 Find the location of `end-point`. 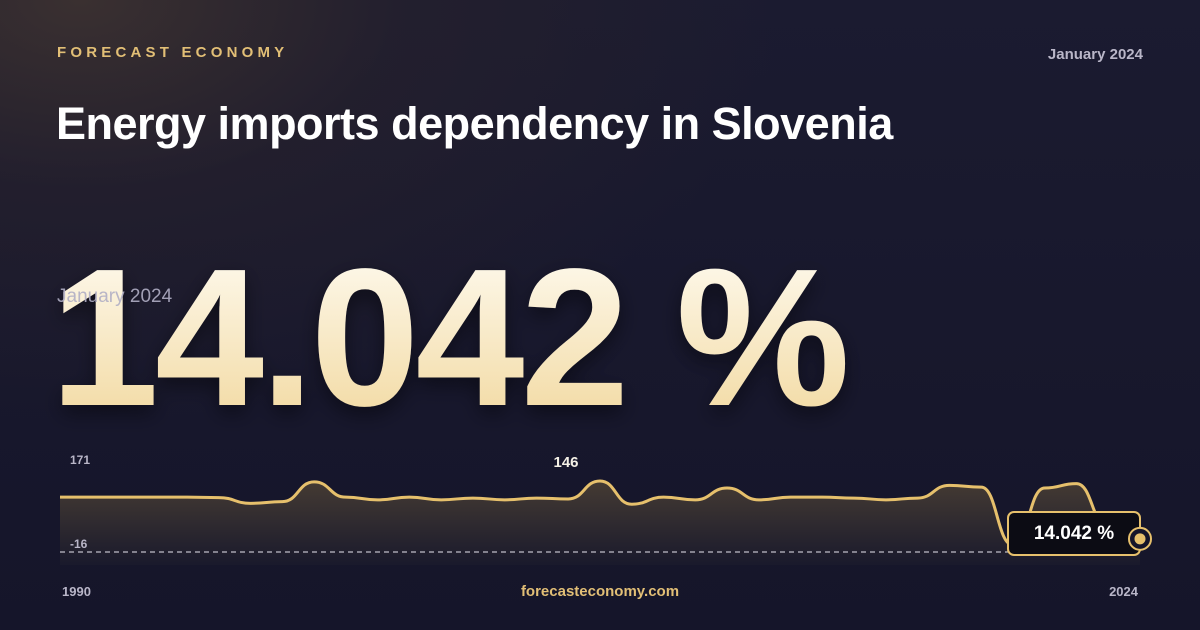

end-point is located at coordinates (1140, 539).